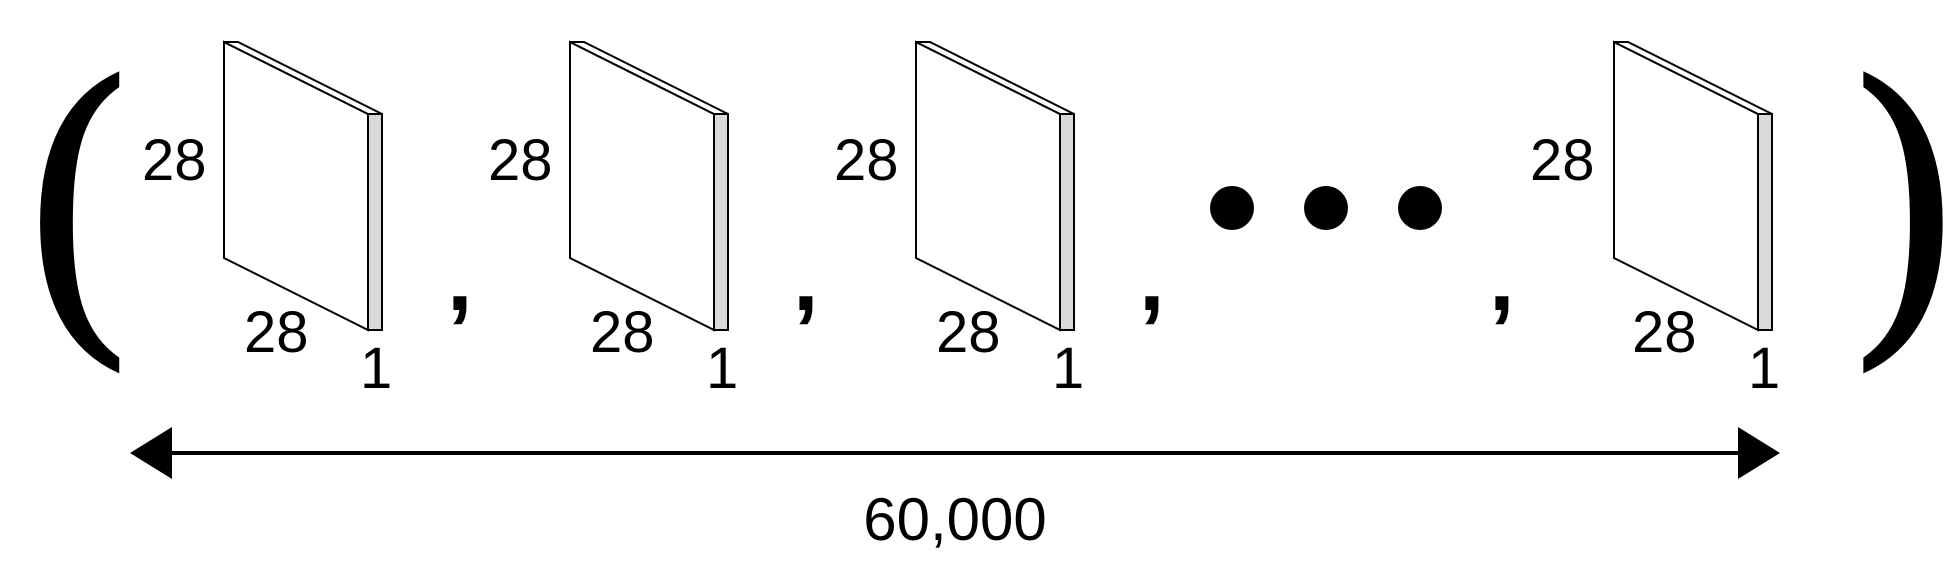 The height and width of the screenshot is (569, 1952). I want to click on ellipsis, so click(1326, 208).